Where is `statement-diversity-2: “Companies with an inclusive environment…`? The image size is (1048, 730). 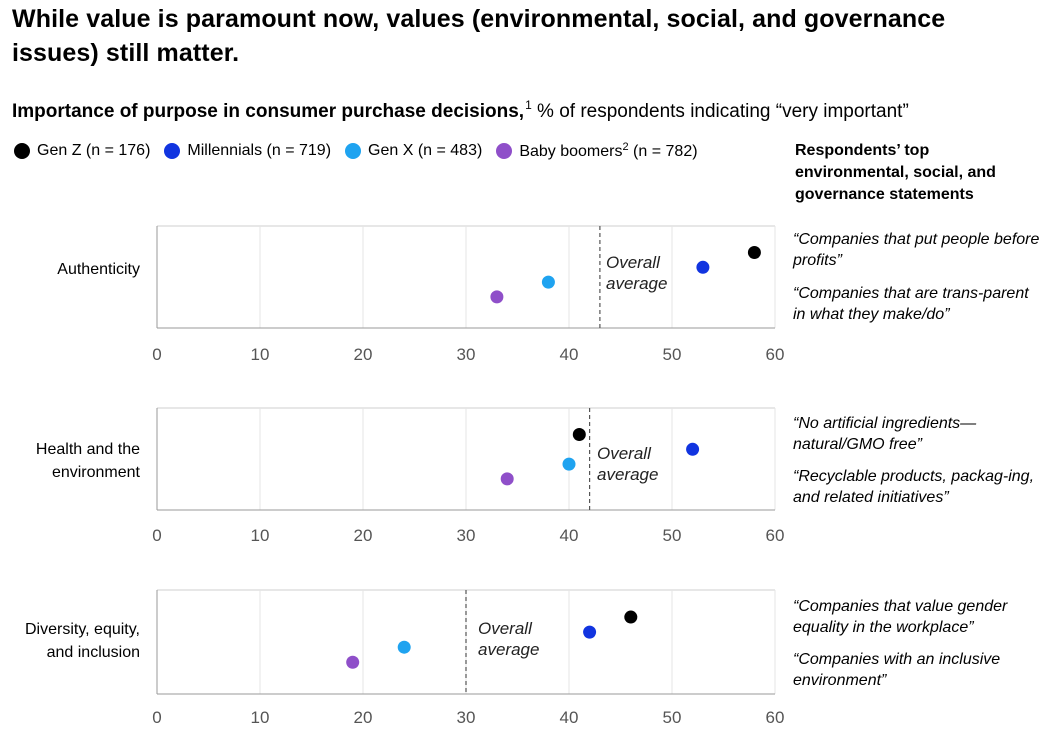 statement-diversity-2: “Companies with an inclusive environment… is located at coordinates (897, 670).